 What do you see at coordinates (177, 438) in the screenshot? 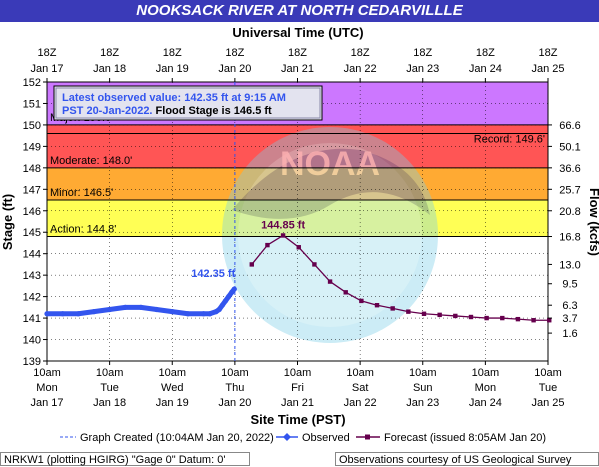
I see `legend-graph-created-label: Graph Created (10:04AM Jan 20, 2022)` at bounding box center [177, 438].